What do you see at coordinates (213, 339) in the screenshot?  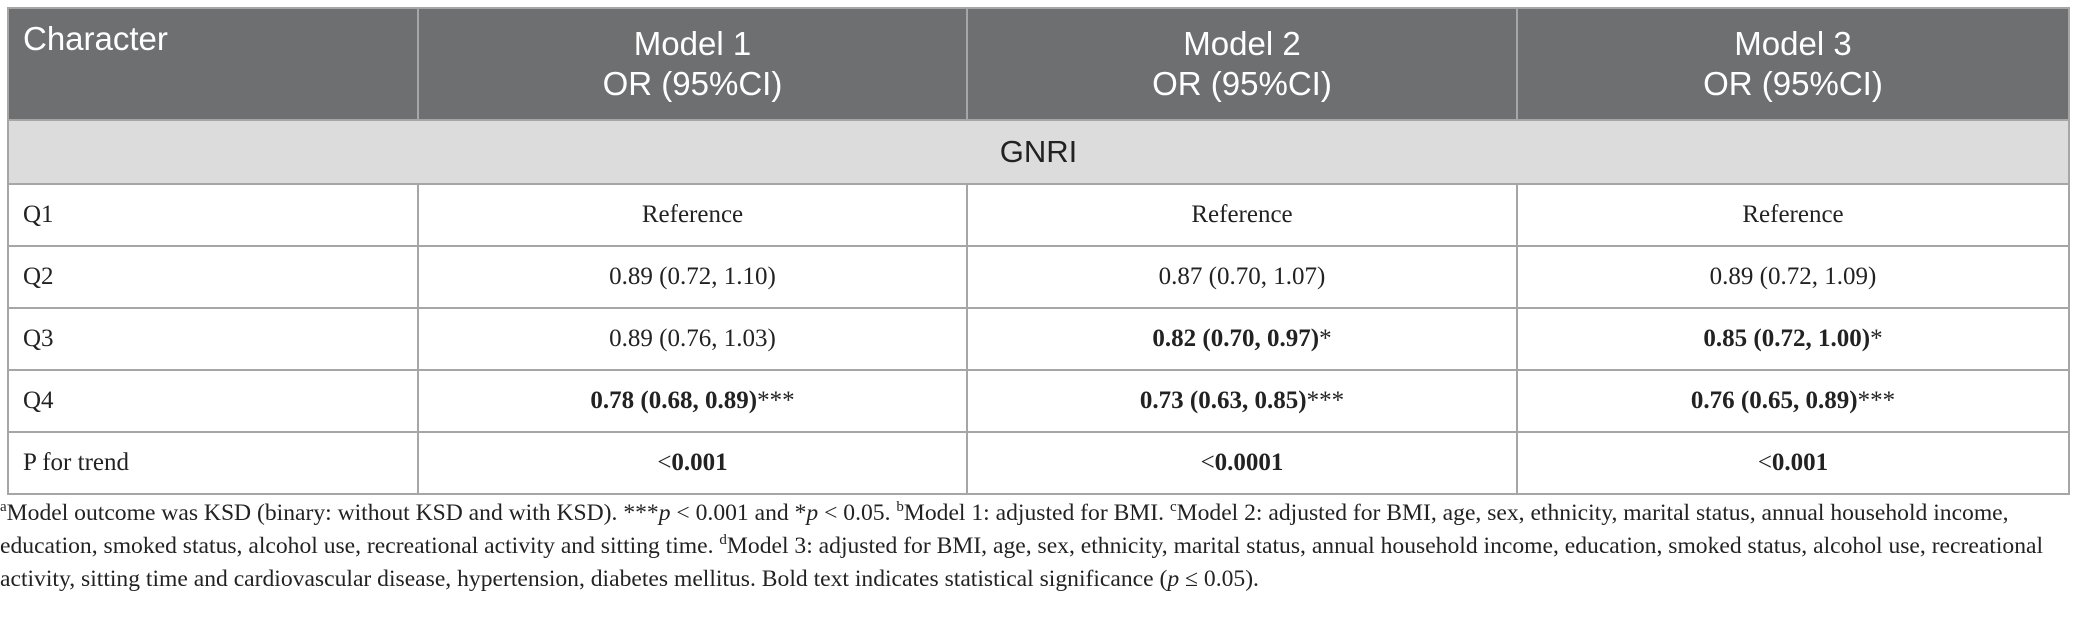 I see `row-label: Q3` at bounding box center [213, 339].